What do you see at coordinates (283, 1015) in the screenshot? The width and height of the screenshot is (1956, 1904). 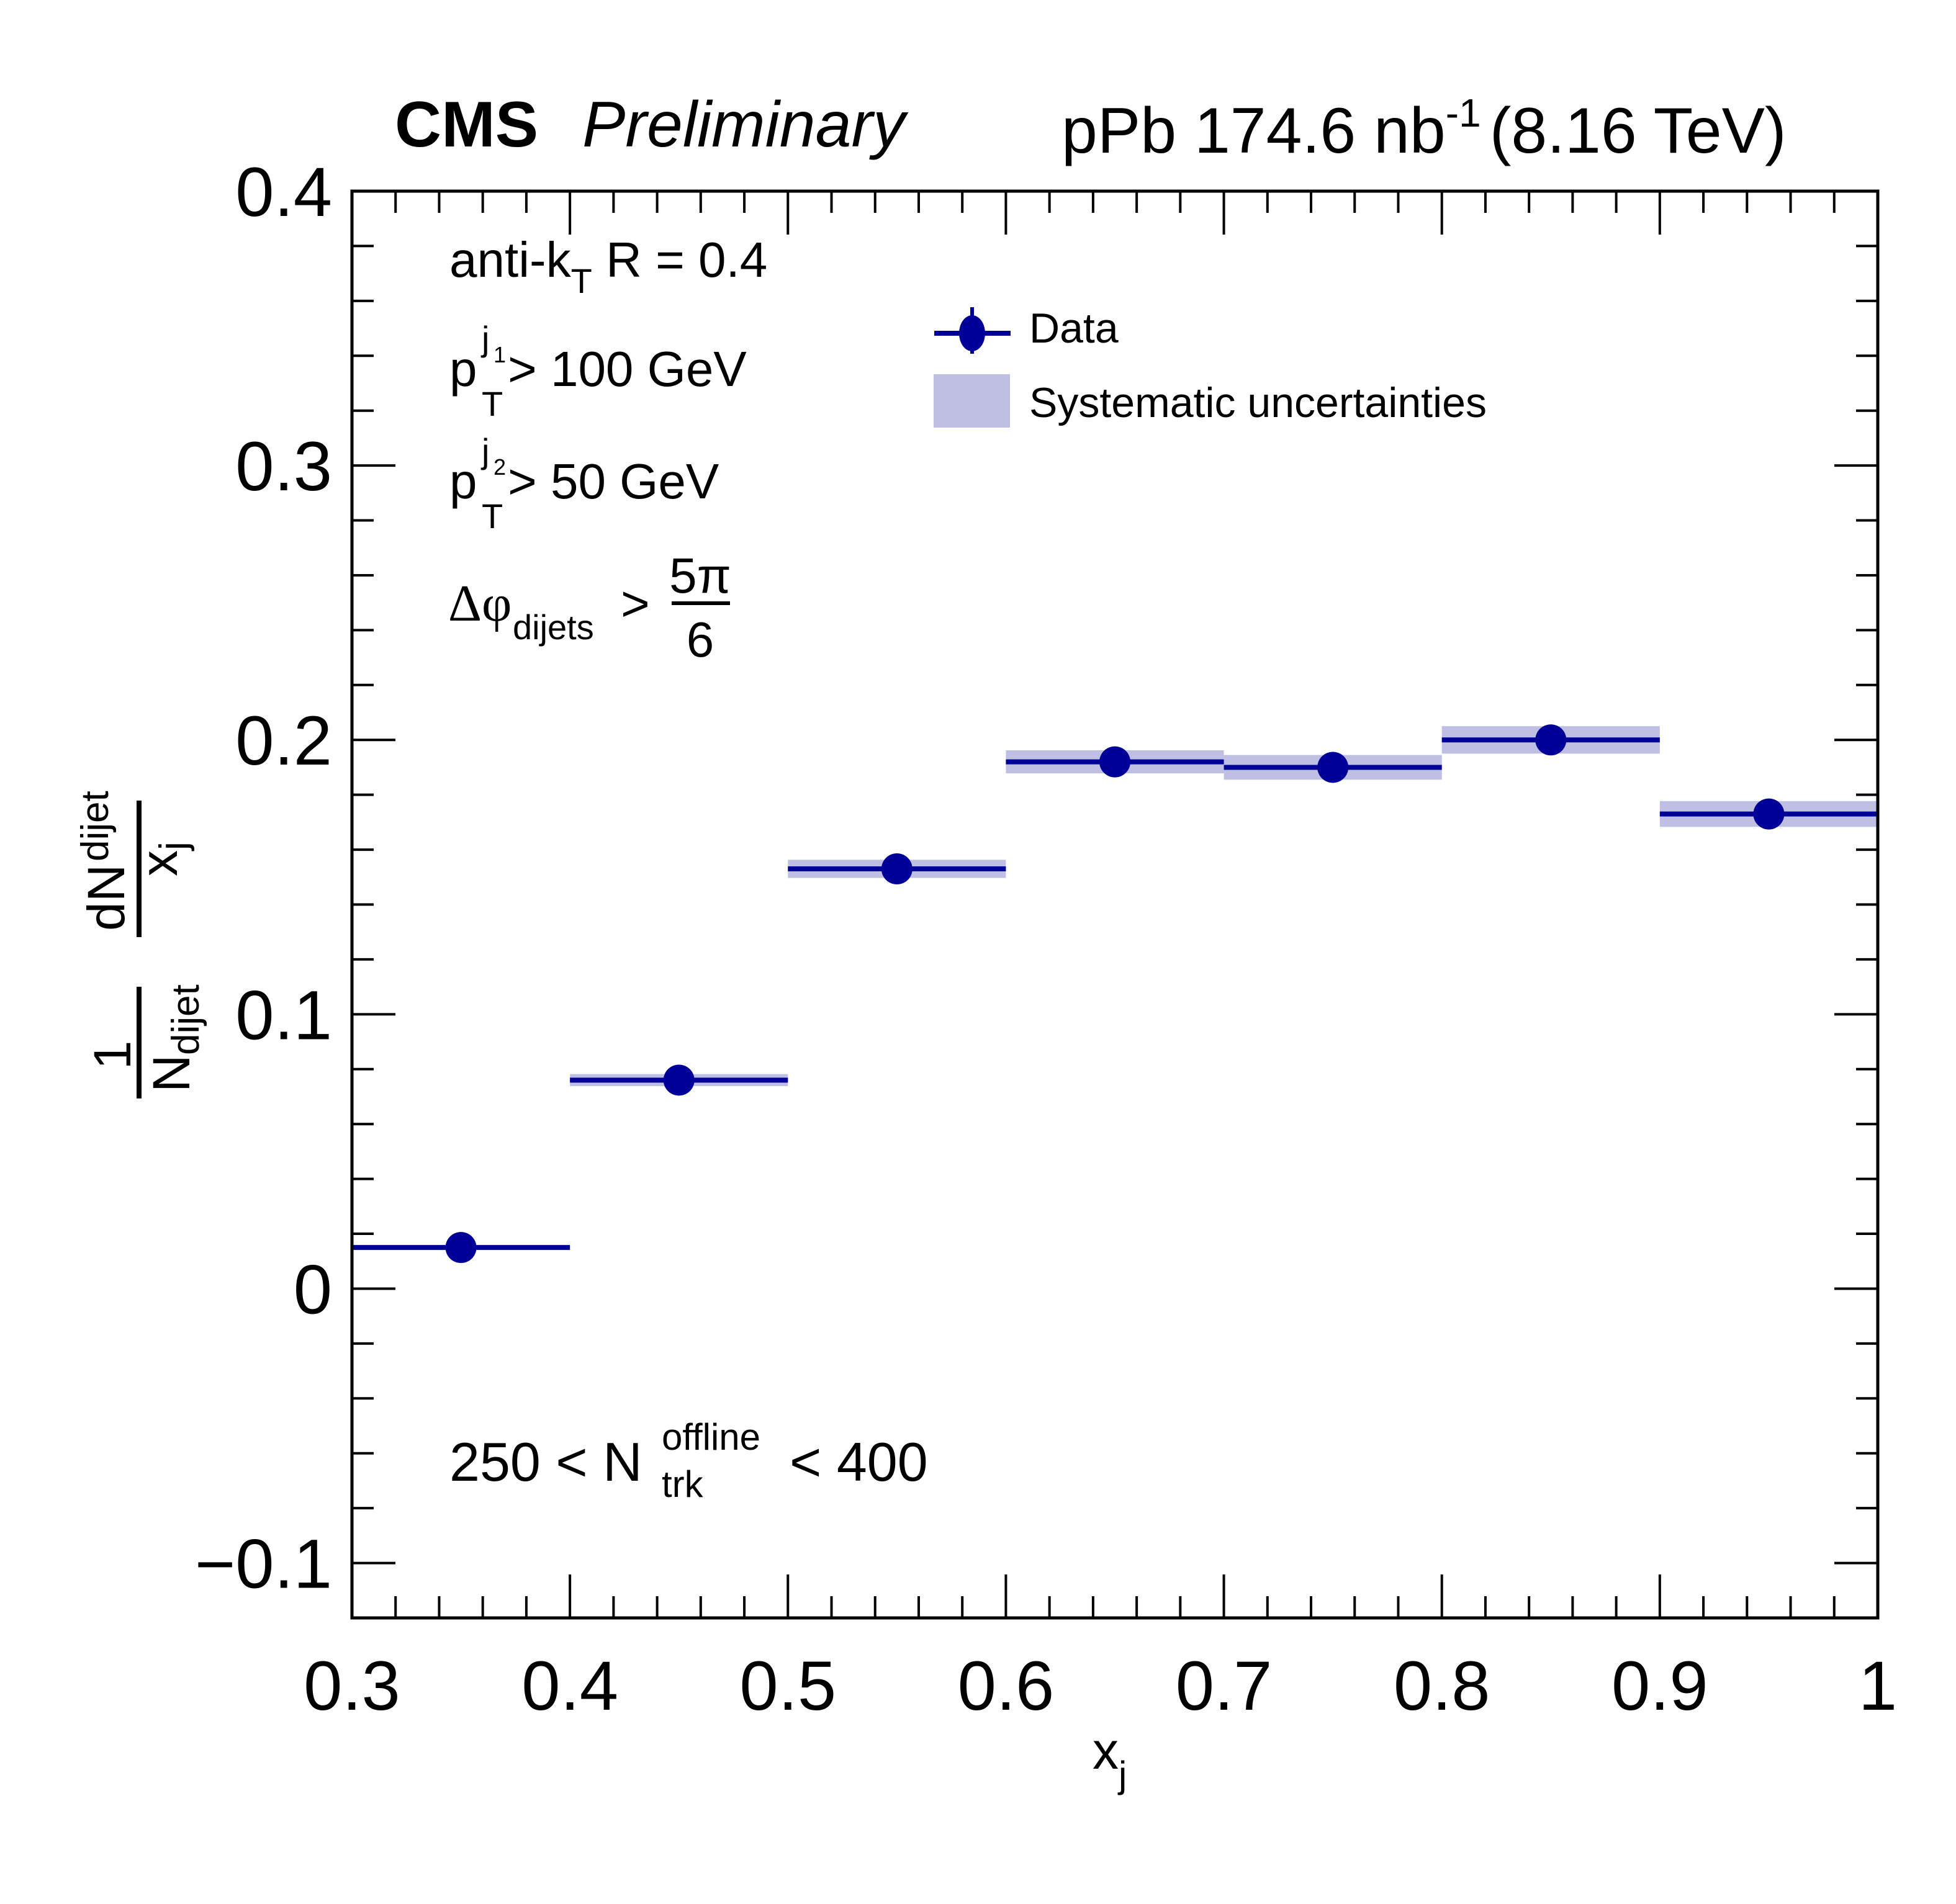 I see `y-tick-label: 0.1` at bounding box center [283, 1015].